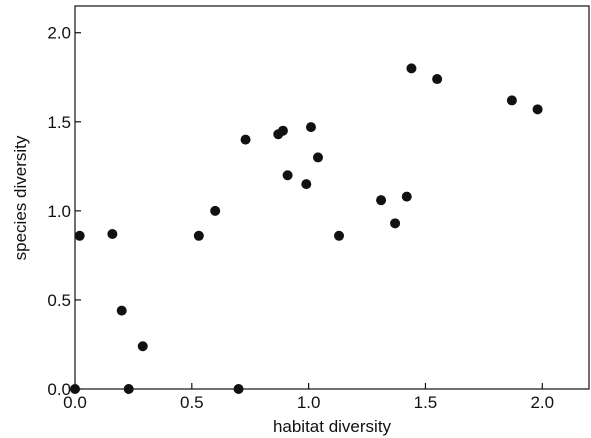 Image resolution: width=591 pixels, height=438 pixels. I want to click on y-axis-title: species diversity, so click(20, 197).